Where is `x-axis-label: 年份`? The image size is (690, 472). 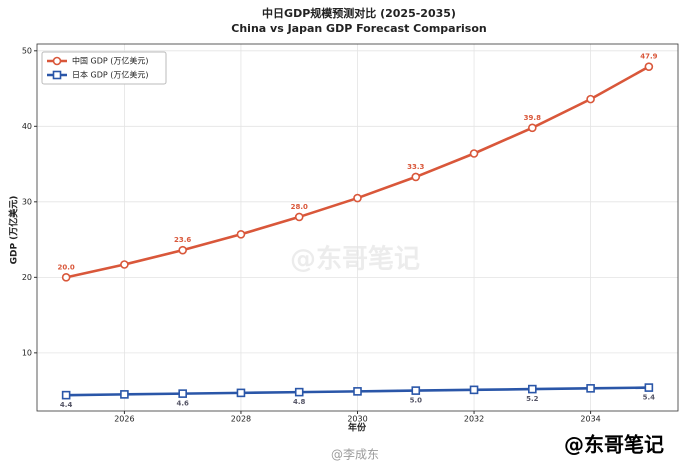 x-axis-label: 年份 is located at coordinates (357, 428).